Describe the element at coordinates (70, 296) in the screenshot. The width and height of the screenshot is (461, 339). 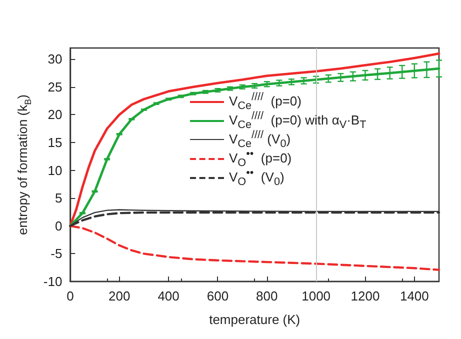
I see `x-tick-label: 0` at that location.